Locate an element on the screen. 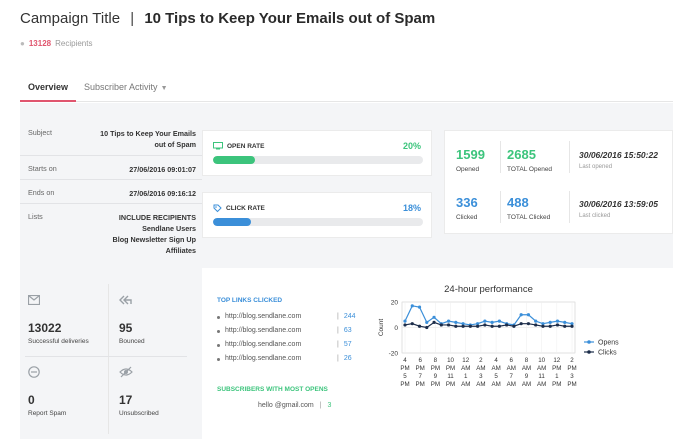 The height and width of the screenshot is (439, 673). tile-report-spam: 0 Report Spam is located at coordinates (72, 391).